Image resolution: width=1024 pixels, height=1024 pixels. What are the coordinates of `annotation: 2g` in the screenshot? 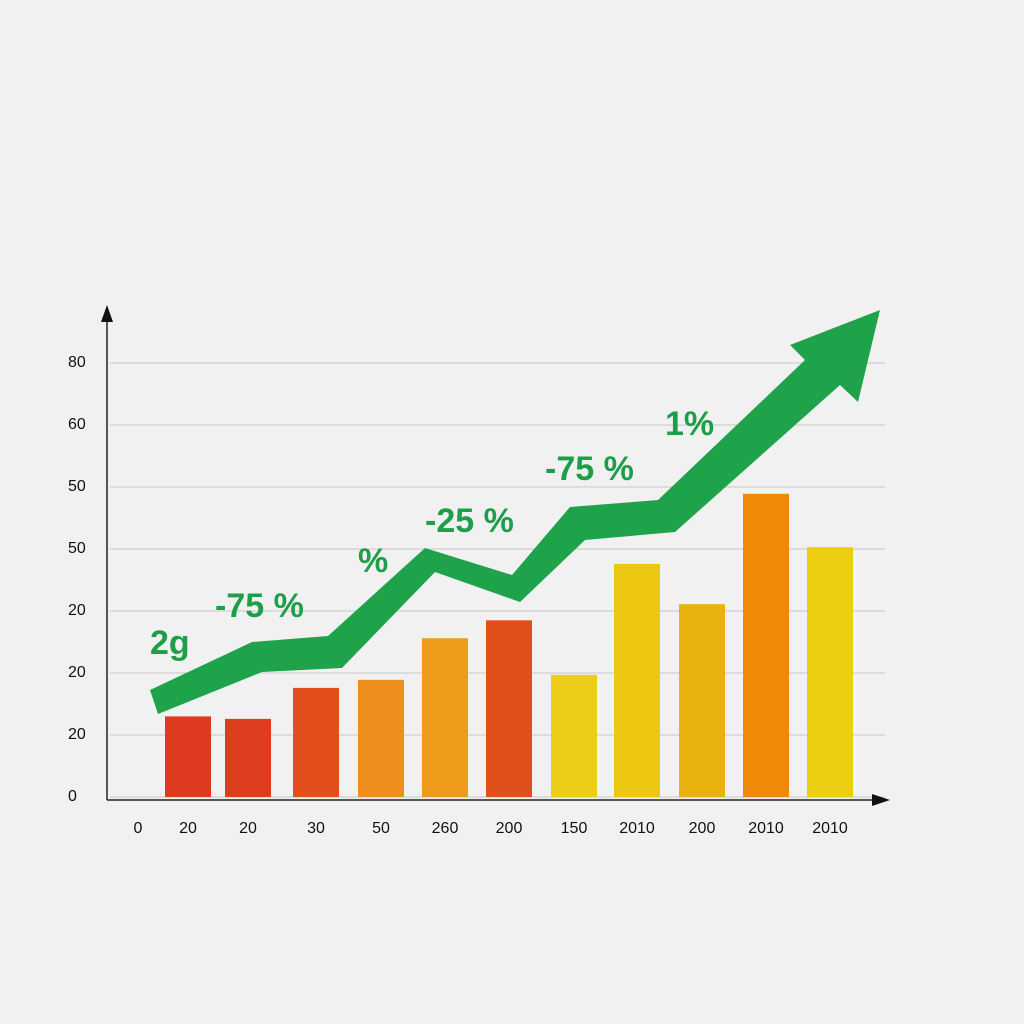 It's located at (170, 643).